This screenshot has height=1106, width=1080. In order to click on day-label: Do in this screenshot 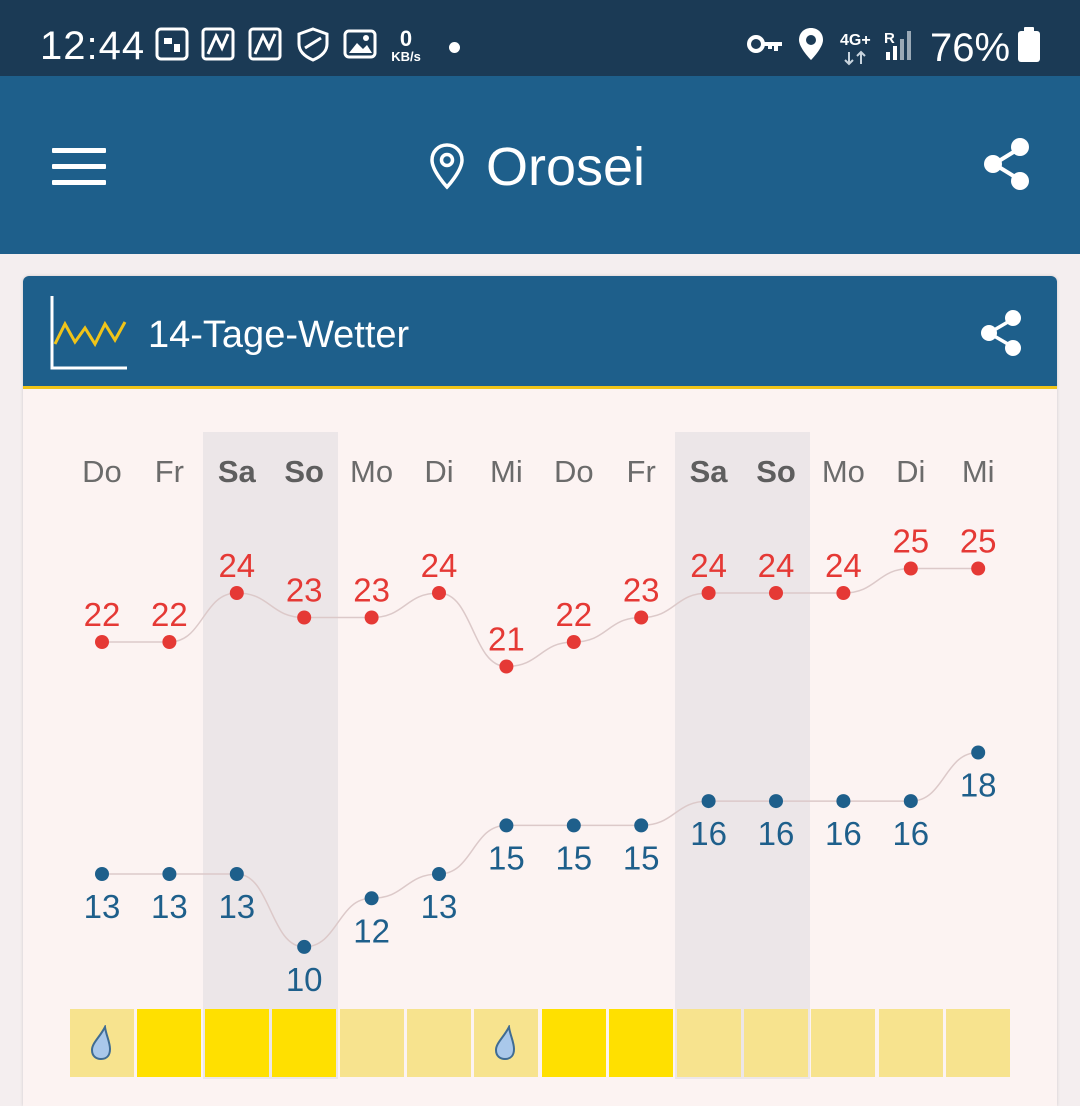, I will do `click(102, 471)`.